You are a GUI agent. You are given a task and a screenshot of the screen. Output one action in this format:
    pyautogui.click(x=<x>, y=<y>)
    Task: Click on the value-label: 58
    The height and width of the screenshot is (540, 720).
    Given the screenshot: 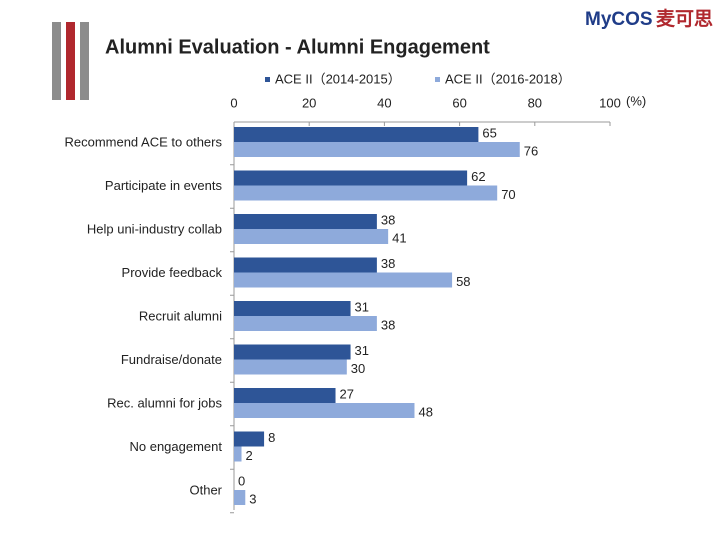 What is the action you would take?
    pyautogui.click(x=463, y=281)
    